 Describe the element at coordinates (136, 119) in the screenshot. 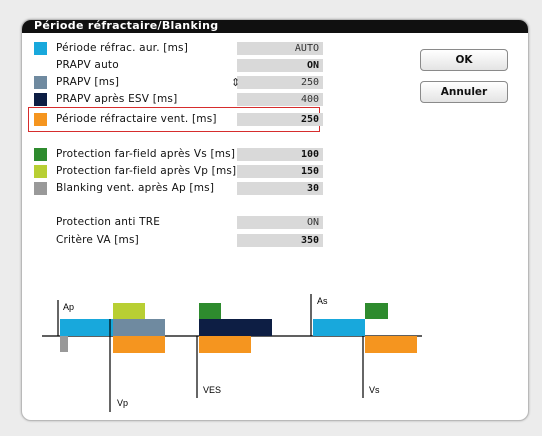

I see `row-label: Période réfractaire vent. [ms]` at that location.